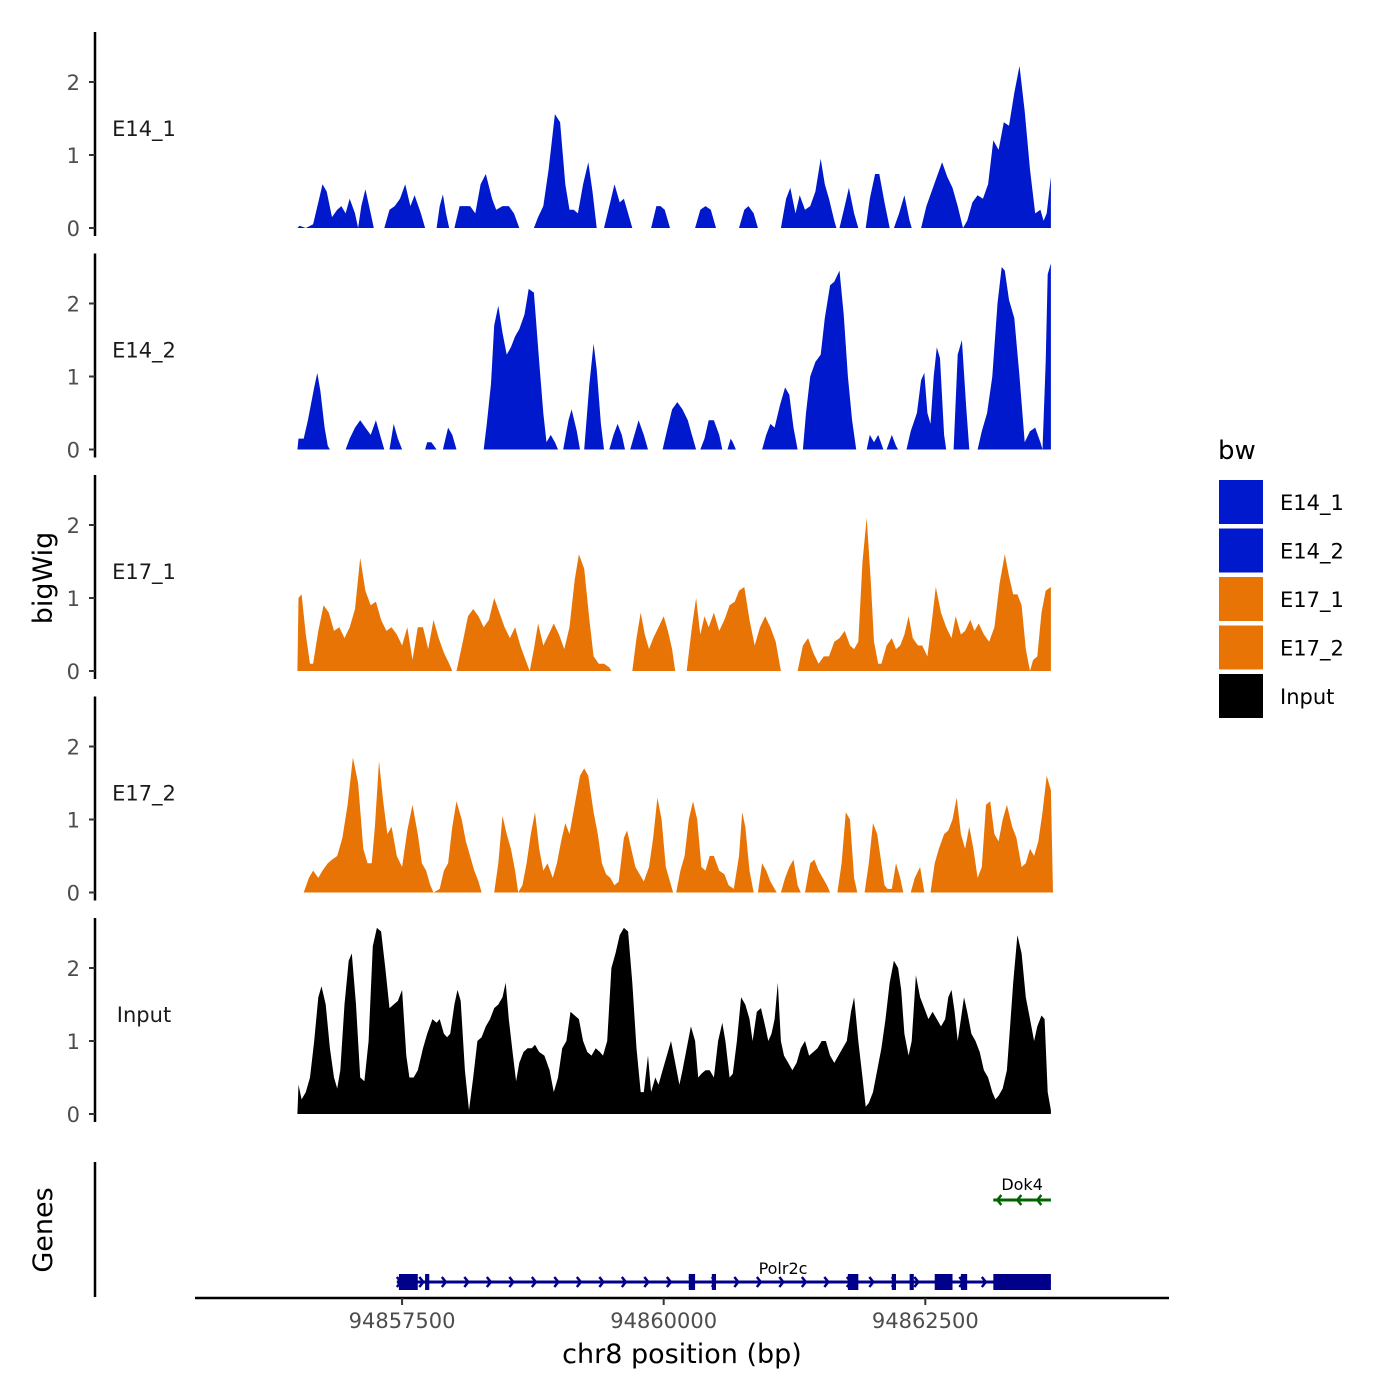  Describe the element at coordinates (43, 578) in the screenshot. I see `y-axis-title: bigWig` at that location.